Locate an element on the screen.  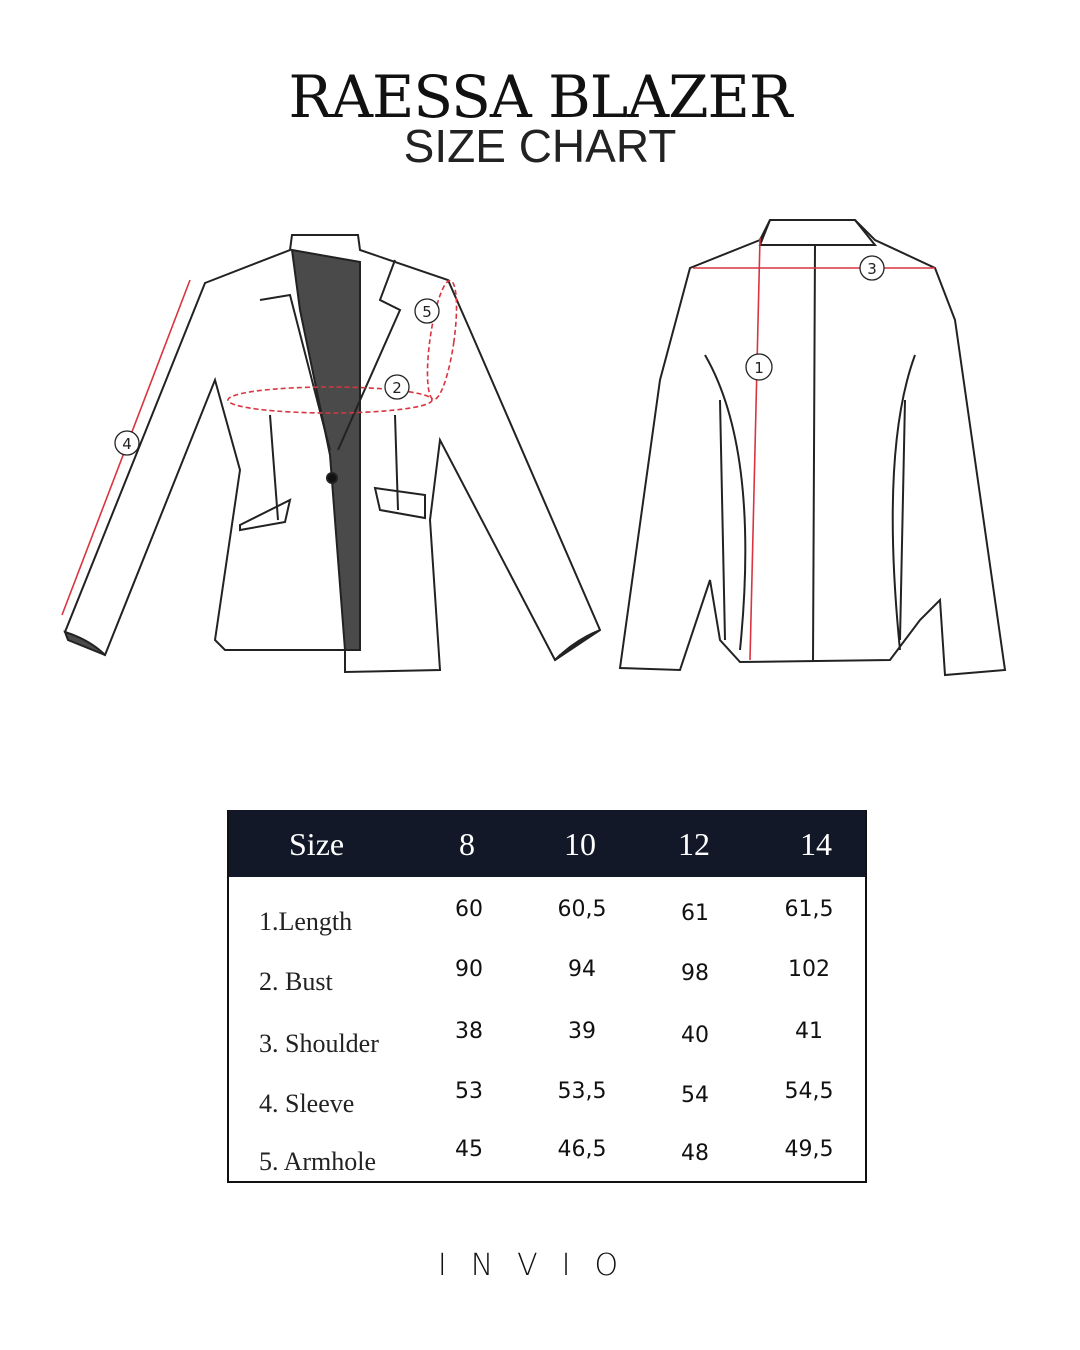
marker-3: 3 is located at coordinates (872, 268).